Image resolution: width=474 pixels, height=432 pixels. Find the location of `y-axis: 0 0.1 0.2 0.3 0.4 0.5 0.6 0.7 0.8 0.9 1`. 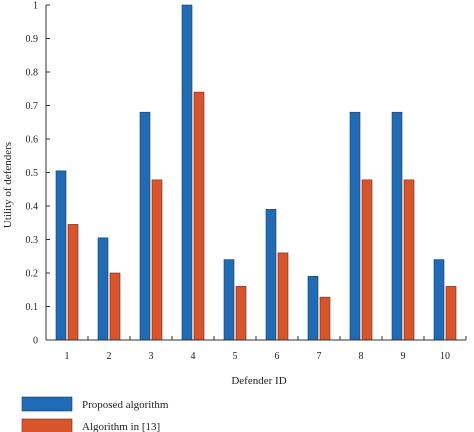

y-axis: 0 0.1 0.2 0.3 0.4 0.5 0.6 0.7 0.8 0.9 1 is located at coordinates (38, 174).